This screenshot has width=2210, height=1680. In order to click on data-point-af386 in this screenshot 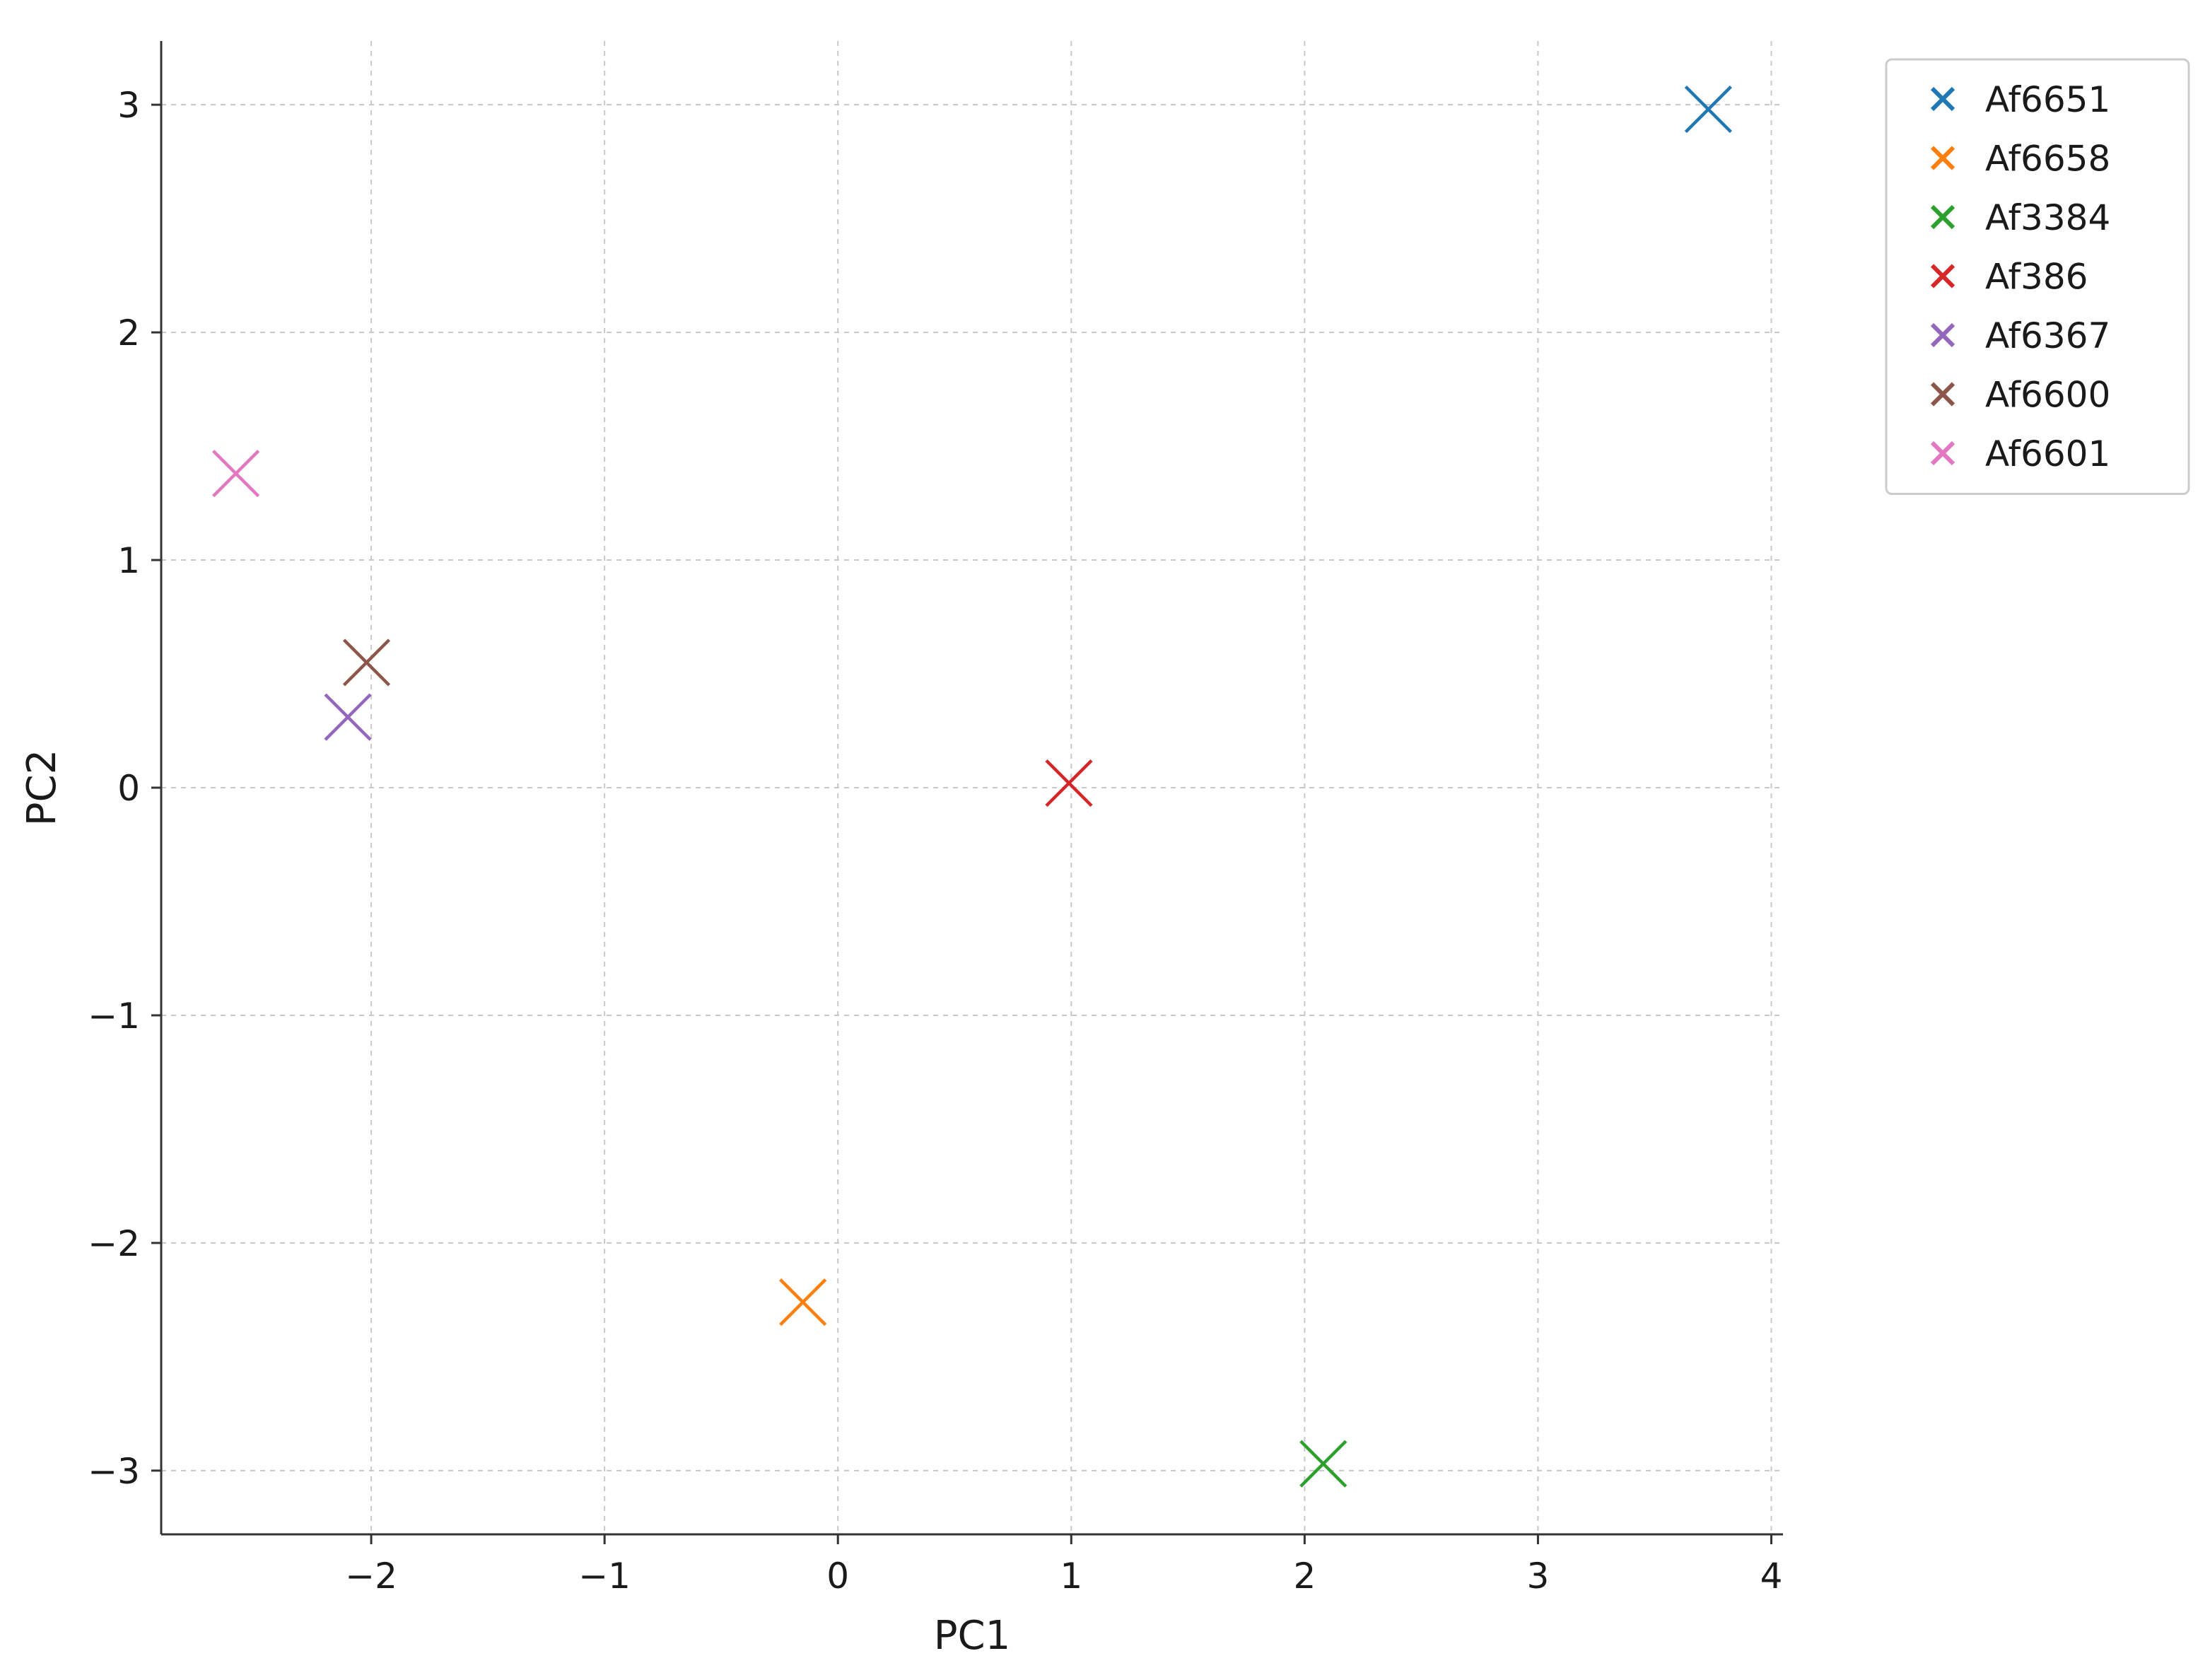, I will do `click(1069, 783)`.